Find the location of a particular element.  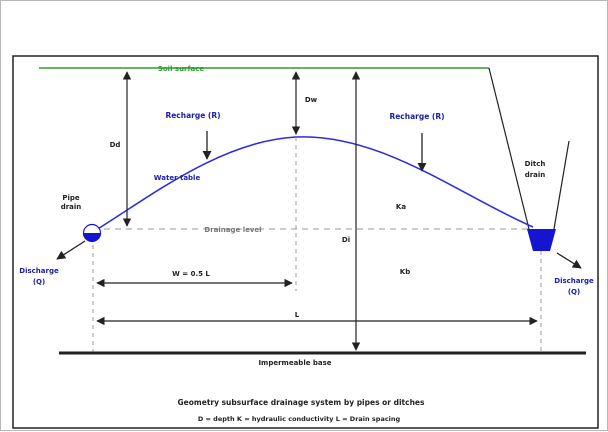

pipe-drain-water-fill is located at coordinates (92, 237).